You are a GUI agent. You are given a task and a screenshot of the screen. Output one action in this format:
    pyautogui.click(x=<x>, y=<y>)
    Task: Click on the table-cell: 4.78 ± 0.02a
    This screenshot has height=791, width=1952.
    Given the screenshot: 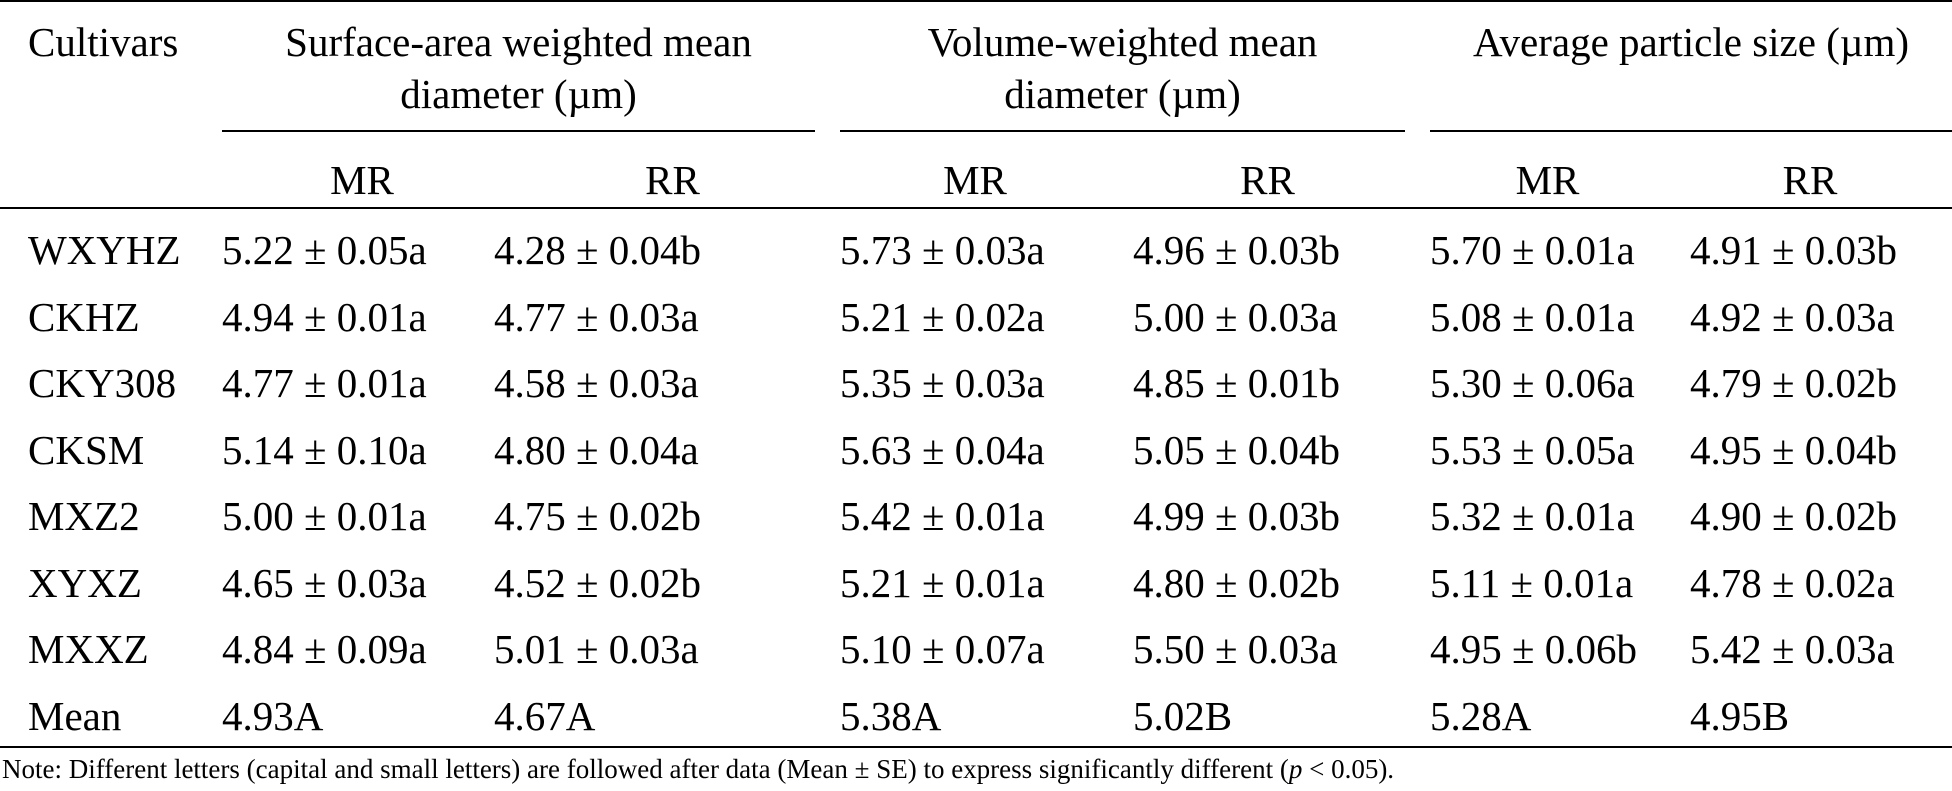 What is the action you would take?
    pyautogui.click(x=1792, y=583)
    